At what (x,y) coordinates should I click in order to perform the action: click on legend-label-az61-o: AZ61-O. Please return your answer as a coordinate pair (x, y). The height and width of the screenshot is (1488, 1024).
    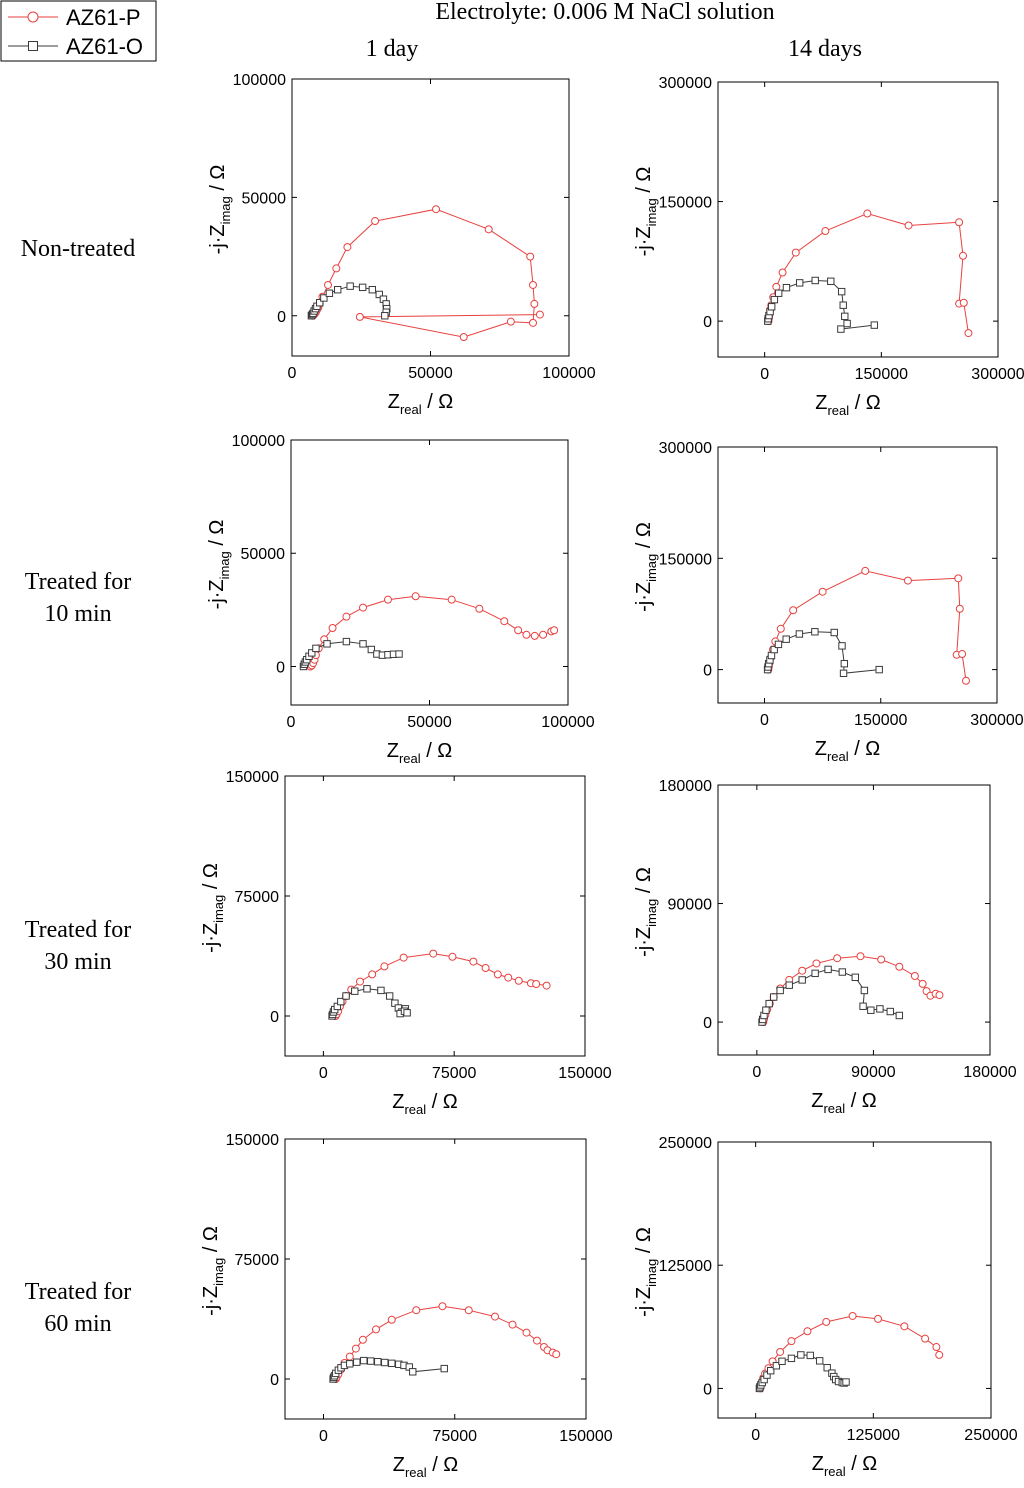
    Looking at the image, I should click on (104, 46).